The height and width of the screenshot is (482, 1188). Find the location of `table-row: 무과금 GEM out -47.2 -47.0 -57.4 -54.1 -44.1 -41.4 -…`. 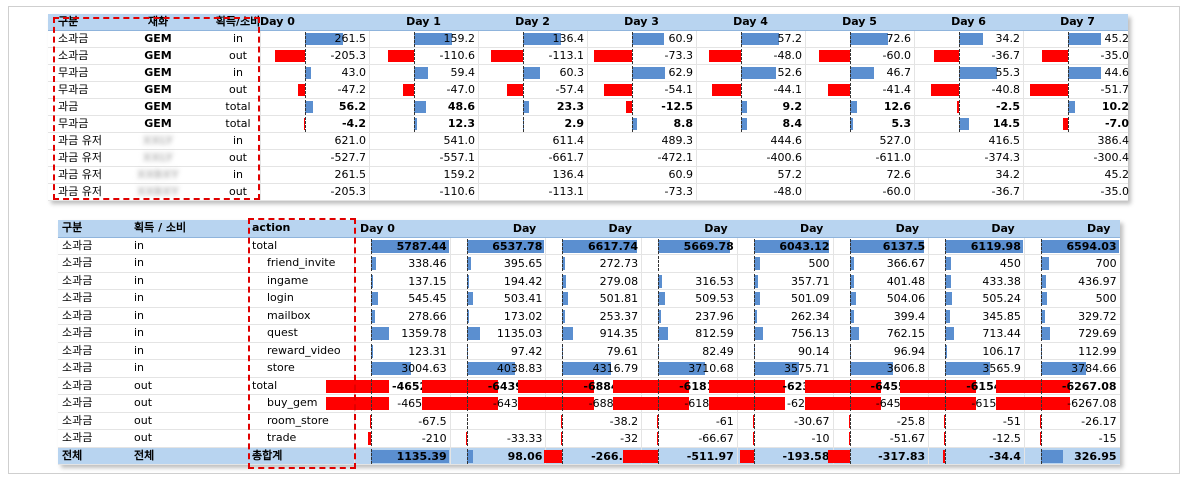

table-row: 무과금 GEM out -47.2 -47.0 -57.4 -54.1 -44.1 -41.4 -… is located at coordinates (588, 90).